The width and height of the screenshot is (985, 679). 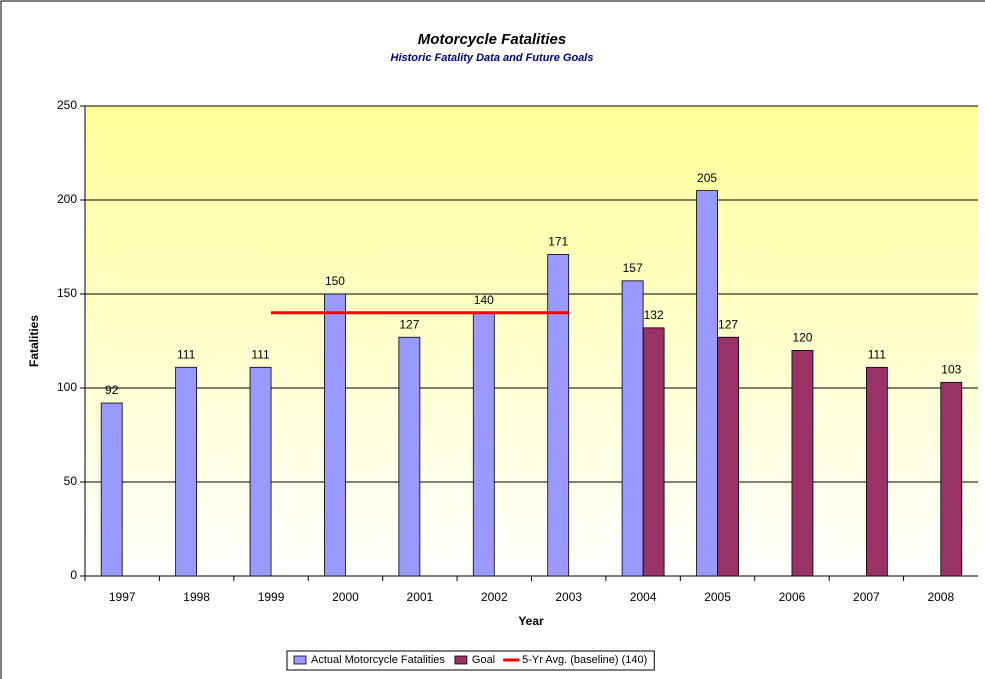 I want to click on y-tick-label: 150, so click(x=67, y=293).